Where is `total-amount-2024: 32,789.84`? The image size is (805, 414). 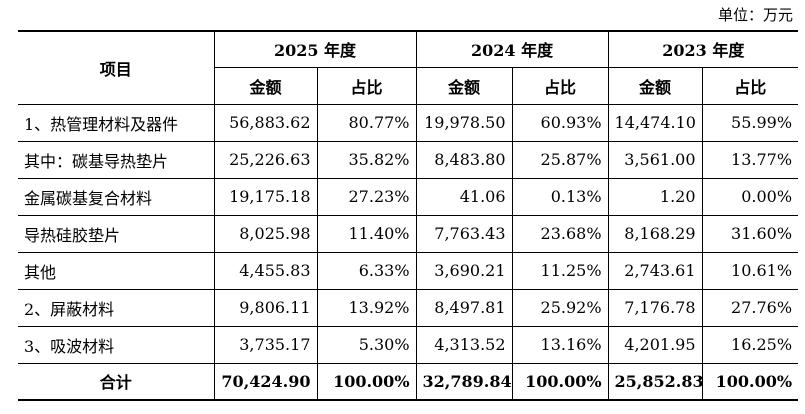 total-amount-2024: 32,789.84 is located at coordinates (464, 381).